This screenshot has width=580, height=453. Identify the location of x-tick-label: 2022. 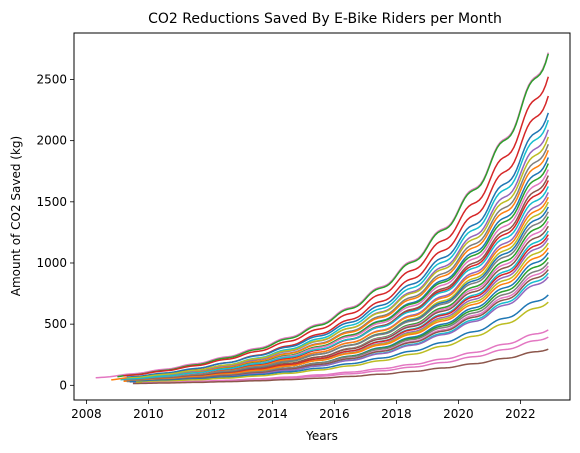
(520, 414).